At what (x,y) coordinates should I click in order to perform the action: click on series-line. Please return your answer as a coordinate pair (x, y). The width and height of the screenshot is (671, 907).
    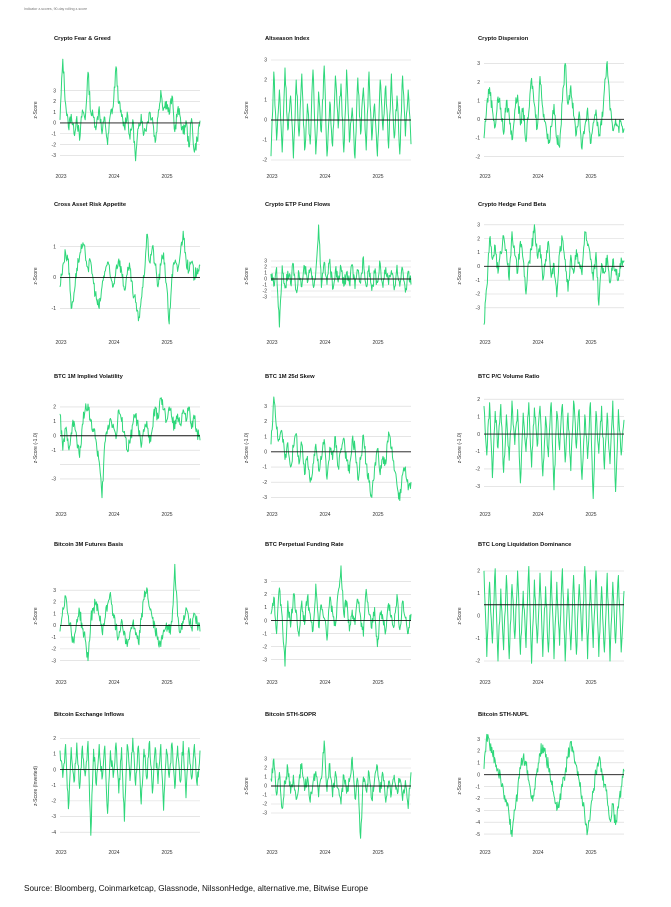
    Looking at the image, I should click on (554, 105).